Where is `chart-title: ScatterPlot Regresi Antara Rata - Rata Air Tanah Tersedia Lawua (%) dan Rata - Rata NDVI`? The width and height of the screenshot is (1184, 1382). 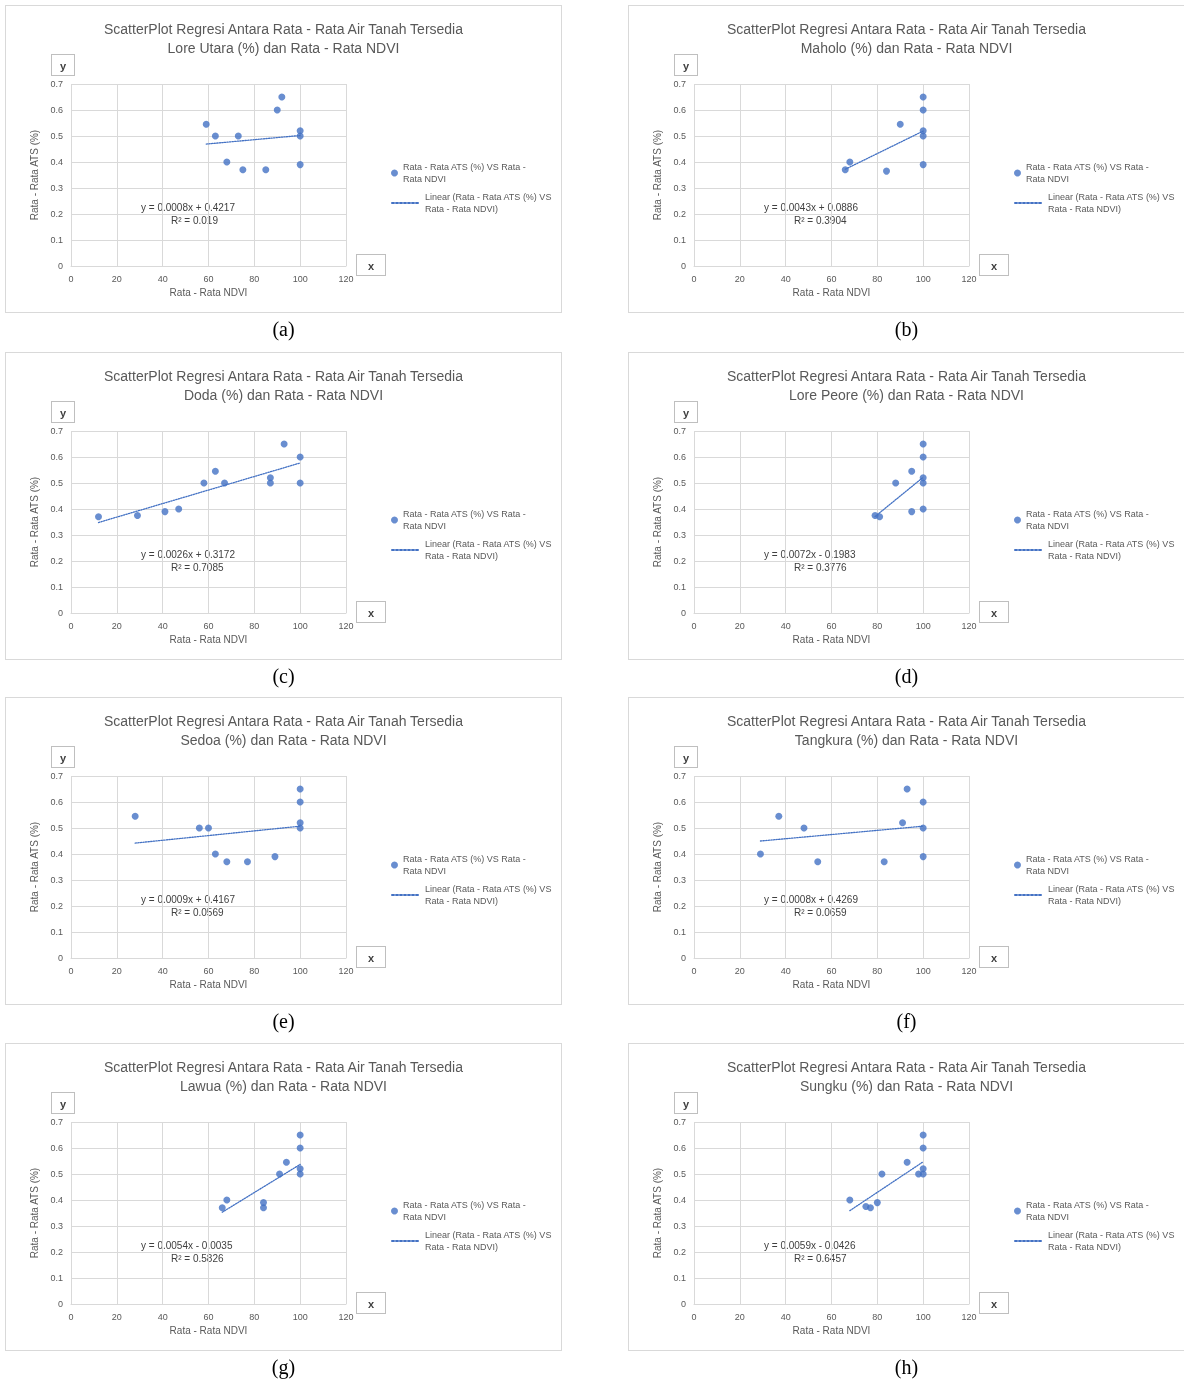 chart-title: ScatterPlot Regresi Antara Rata - Rata Air Tanah Tersedia Lawua (%) dan Rata - Rata NDVI is located at coordinates (283, 1076).